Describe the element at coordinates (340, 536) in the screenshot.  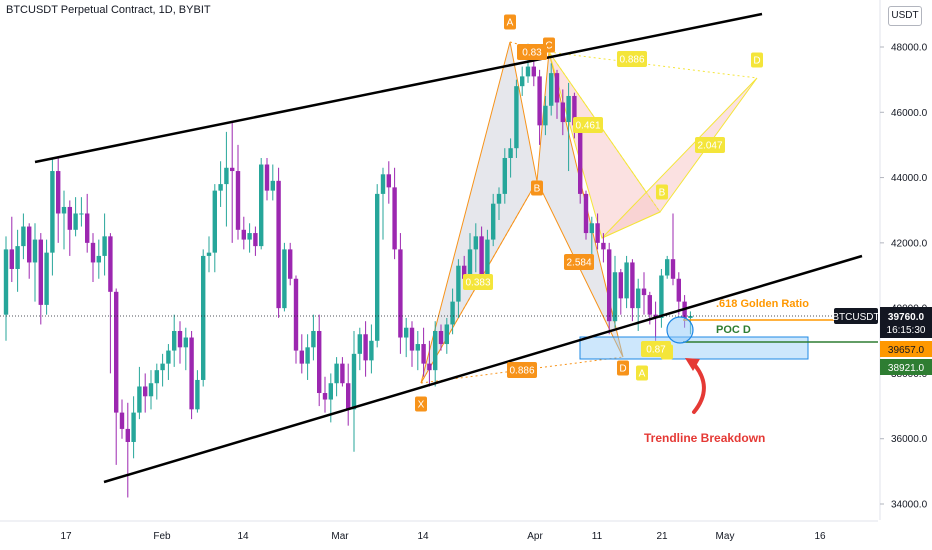
I see `x-tick-label: Mar` at that location.